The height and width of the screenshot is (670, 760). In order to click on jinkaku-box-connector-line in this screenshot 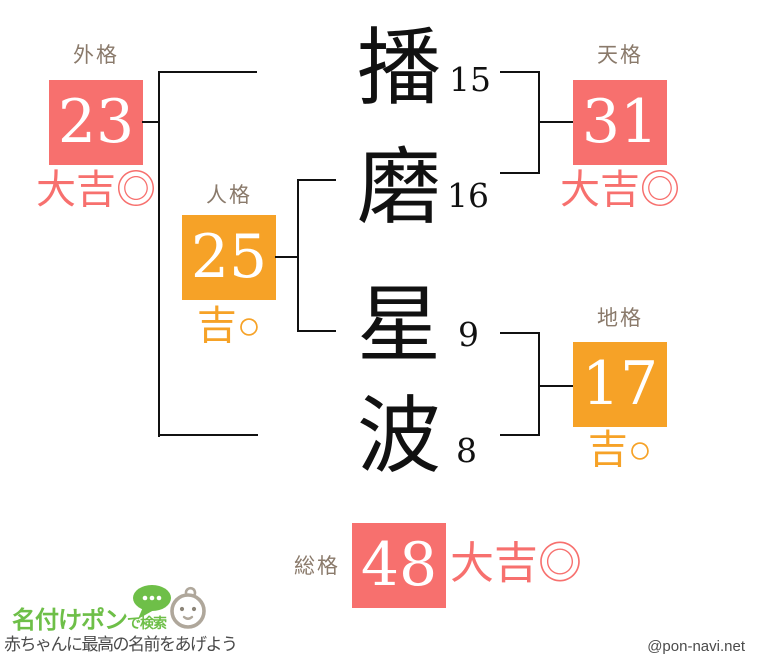, I will do `click(286, 257)`.